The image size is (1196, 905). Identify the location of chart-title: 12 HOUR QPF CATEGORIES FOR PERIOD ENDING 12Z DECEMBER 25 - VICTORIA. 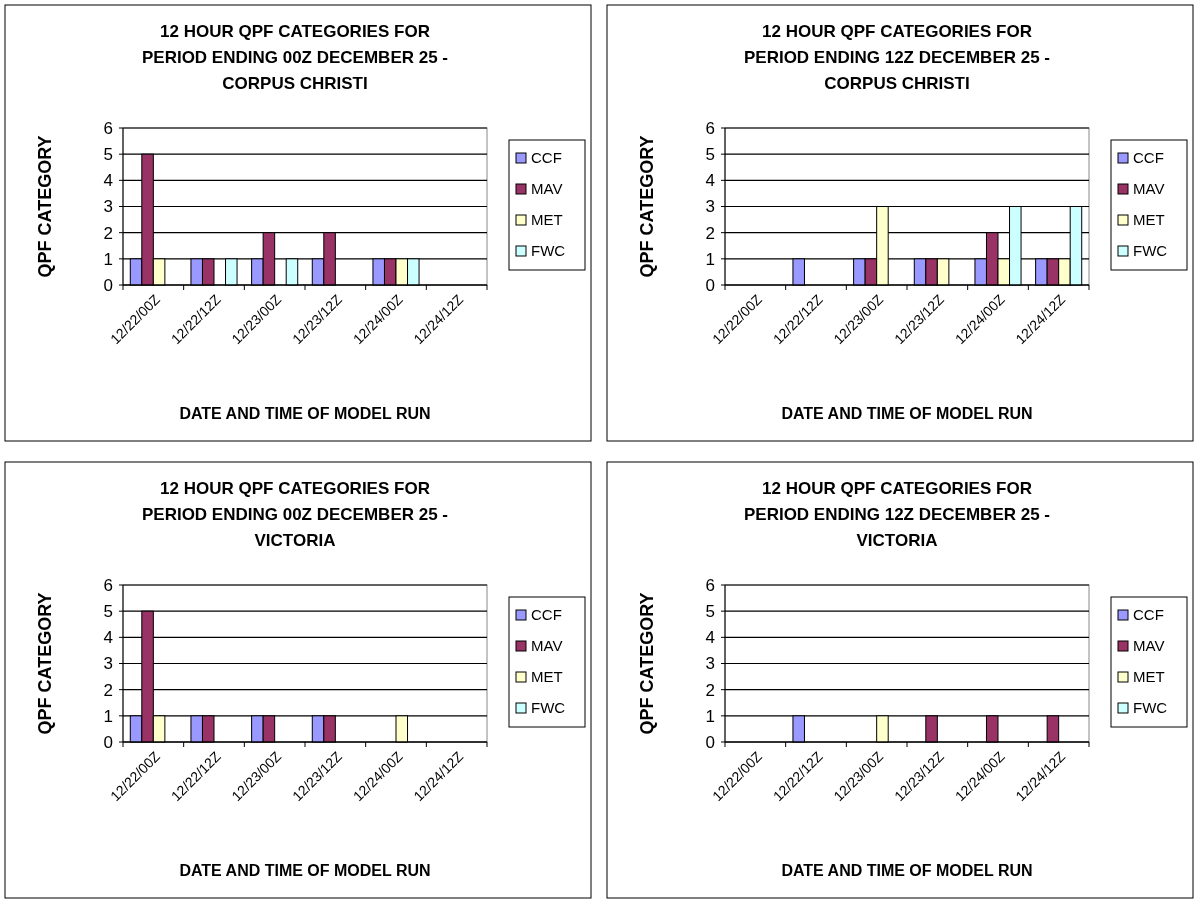
(897, 514).